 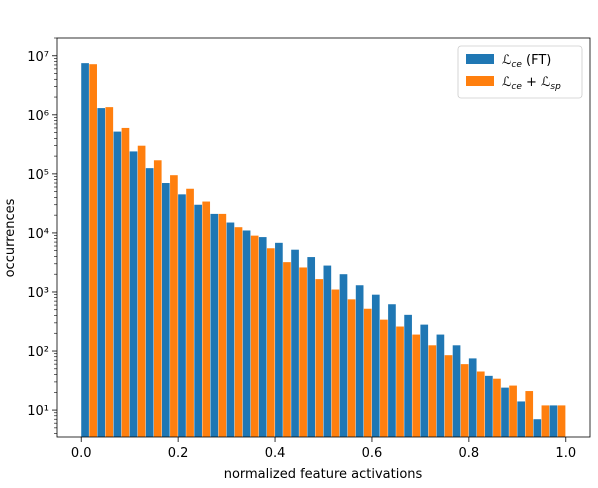 What do you see at coordinates (38, 293) in the screenshot?
I see `y-tick-label: 10³` at bounding box center [38, 293].